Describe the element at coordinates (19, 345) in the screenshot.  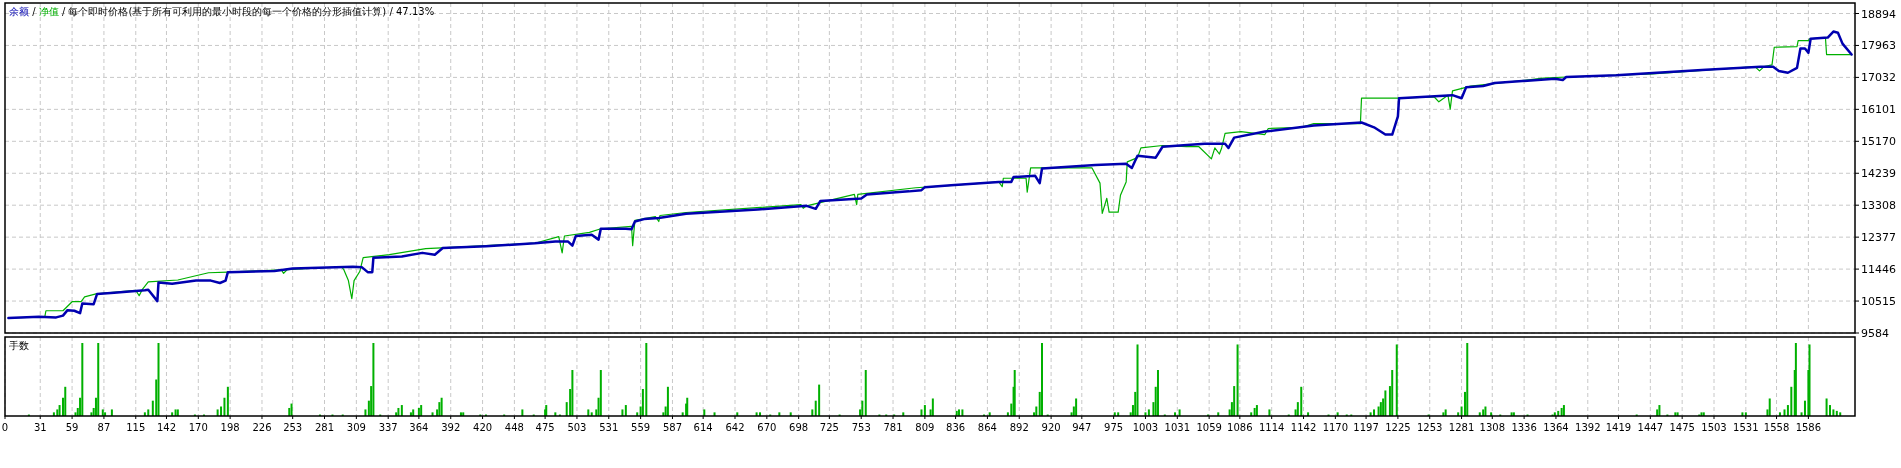
I see `chart-title: 手数` at that location.